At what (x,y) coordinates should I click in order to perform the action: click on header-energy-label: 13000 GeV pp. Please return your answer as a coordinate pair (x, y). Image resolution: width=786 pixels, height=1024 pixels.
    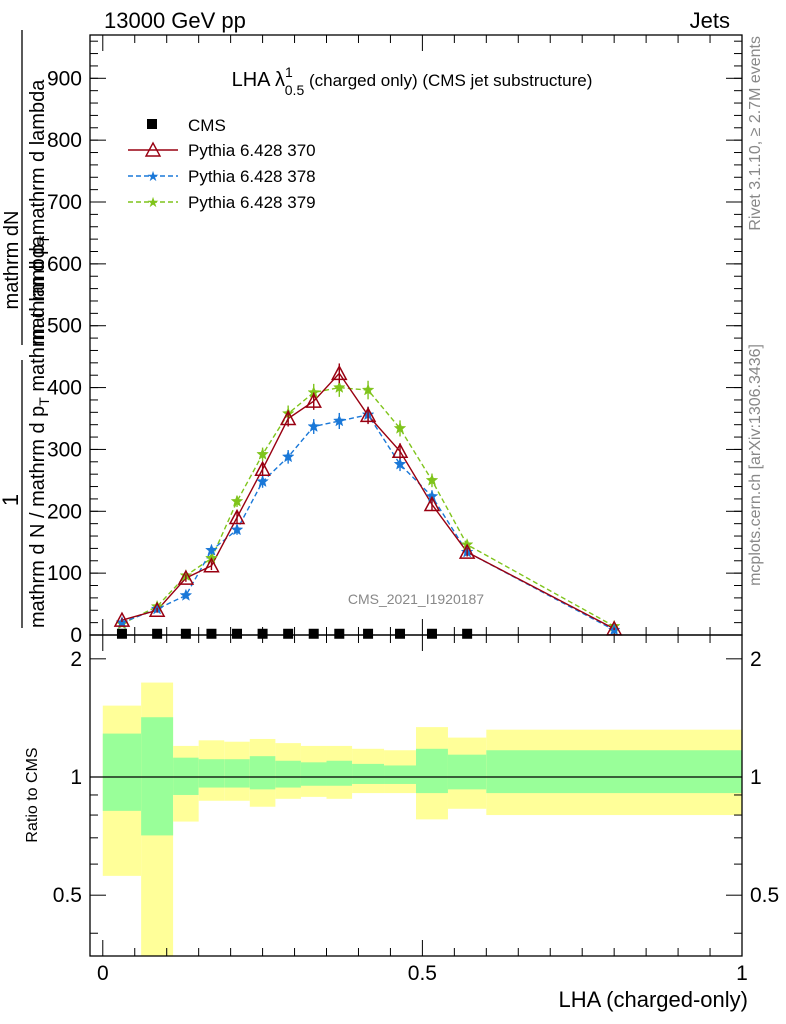
    Looking at the image, I should click on (175, 20).